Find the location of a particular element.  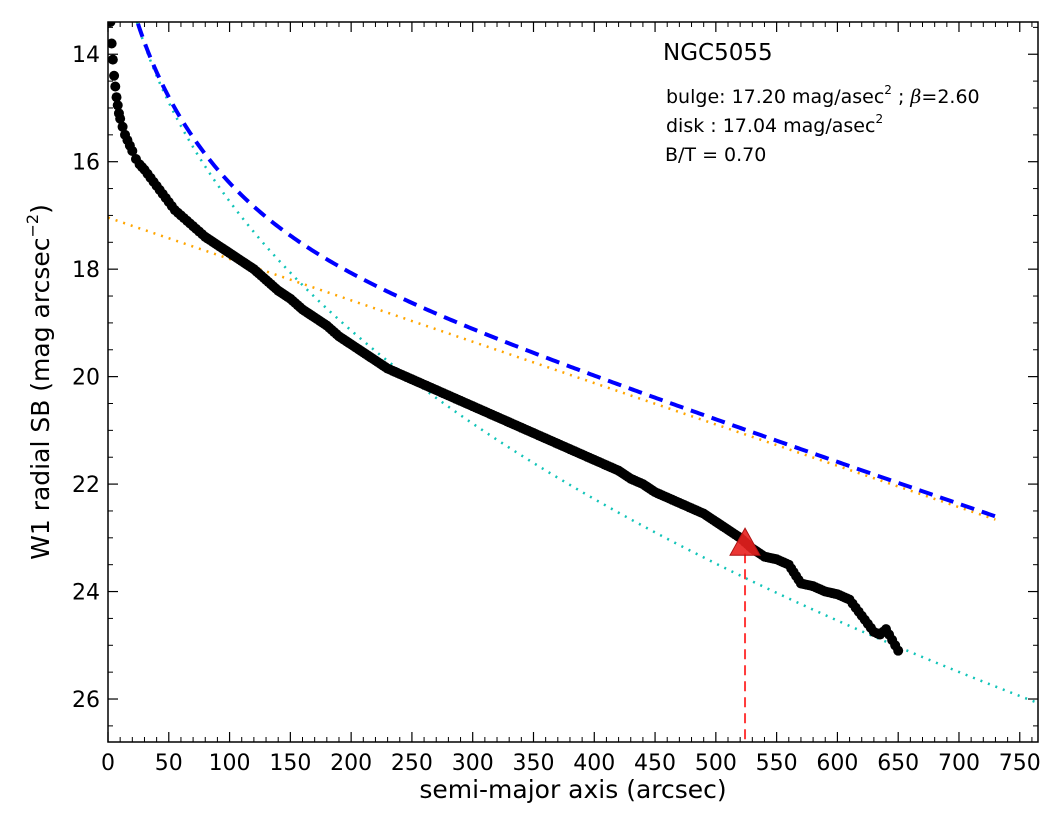

bulge-annotation: bulge: 17.20 mag/asec2 ; β=2.60 is located at coordinates (823, 95).